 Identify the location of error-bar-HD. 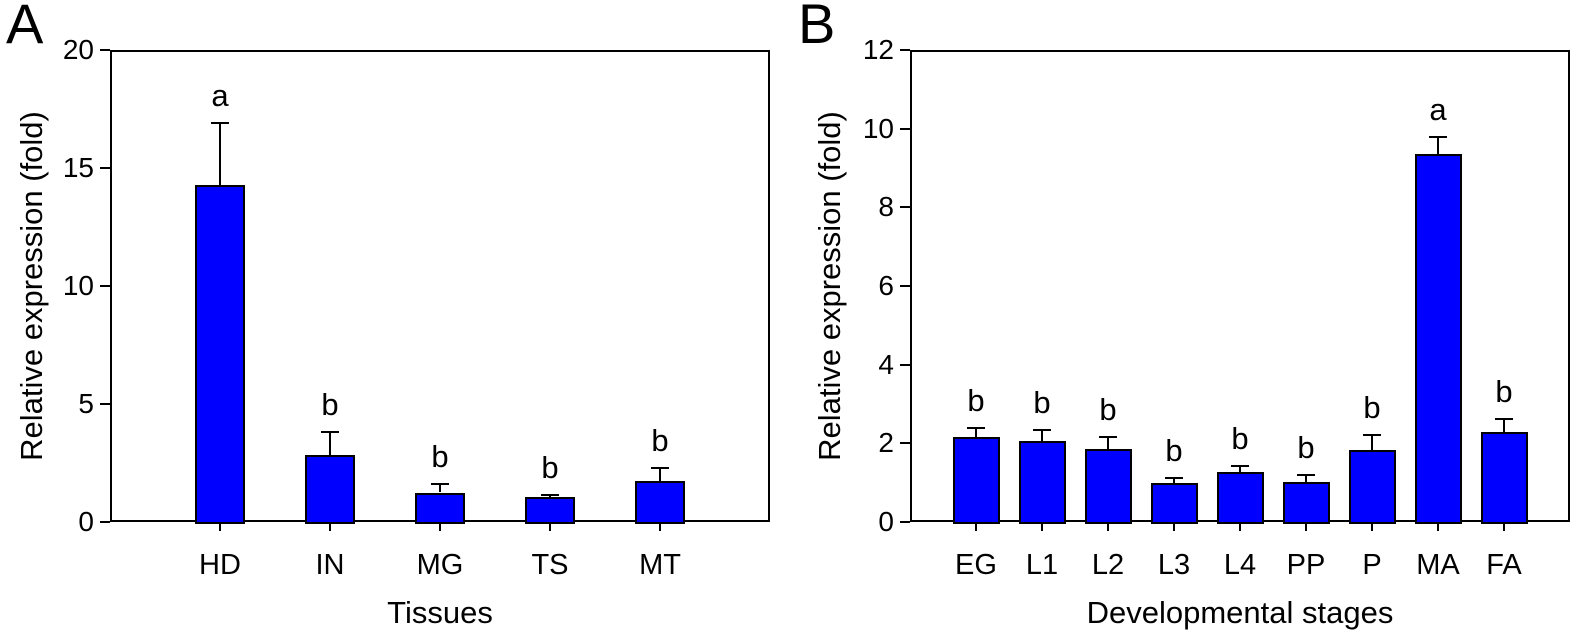
(220, 154).